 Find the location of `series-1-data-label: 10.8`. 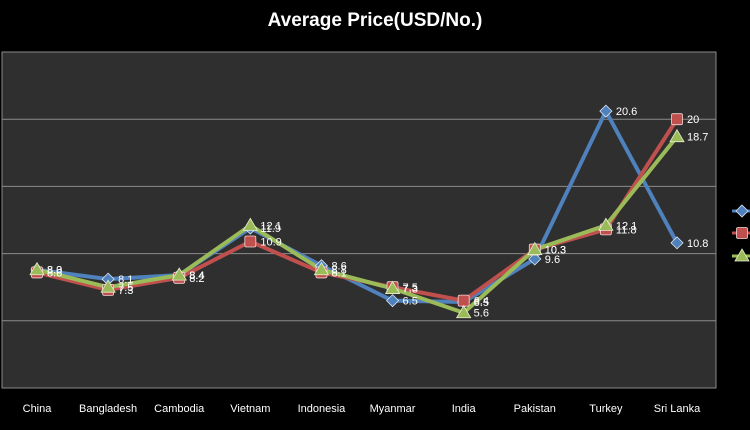

series-1-data-label: 10.8 is located at coordinates (697, 244).